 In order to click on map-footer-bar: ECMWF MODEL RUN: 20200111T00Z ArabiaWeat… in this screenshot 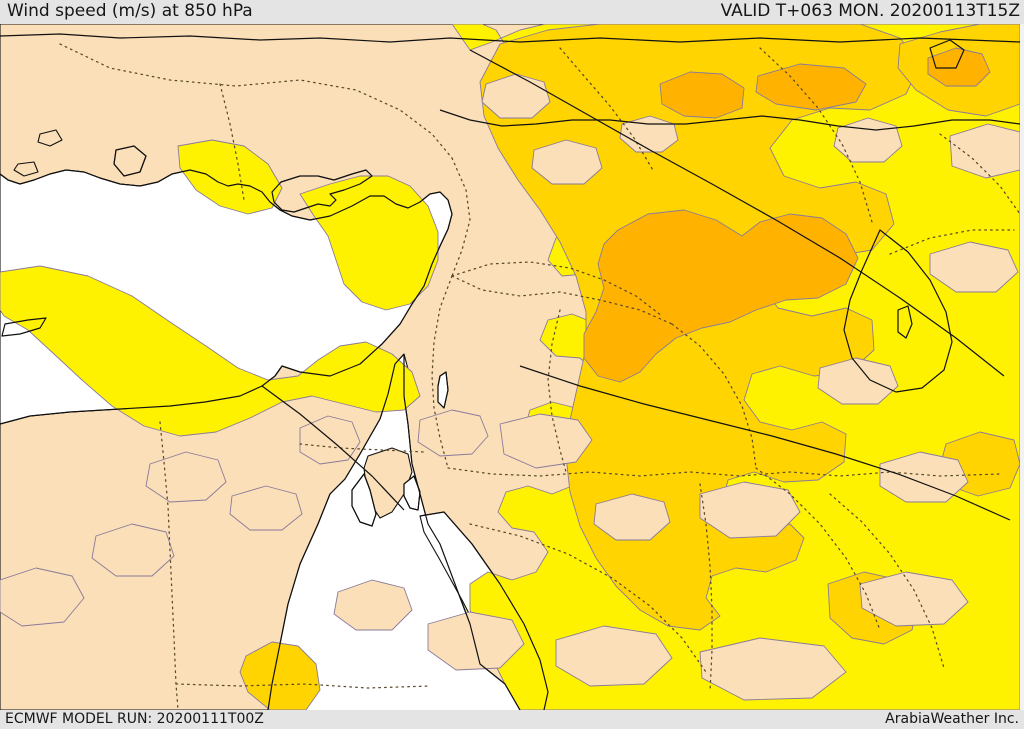, I will do `click(512, 719)`.